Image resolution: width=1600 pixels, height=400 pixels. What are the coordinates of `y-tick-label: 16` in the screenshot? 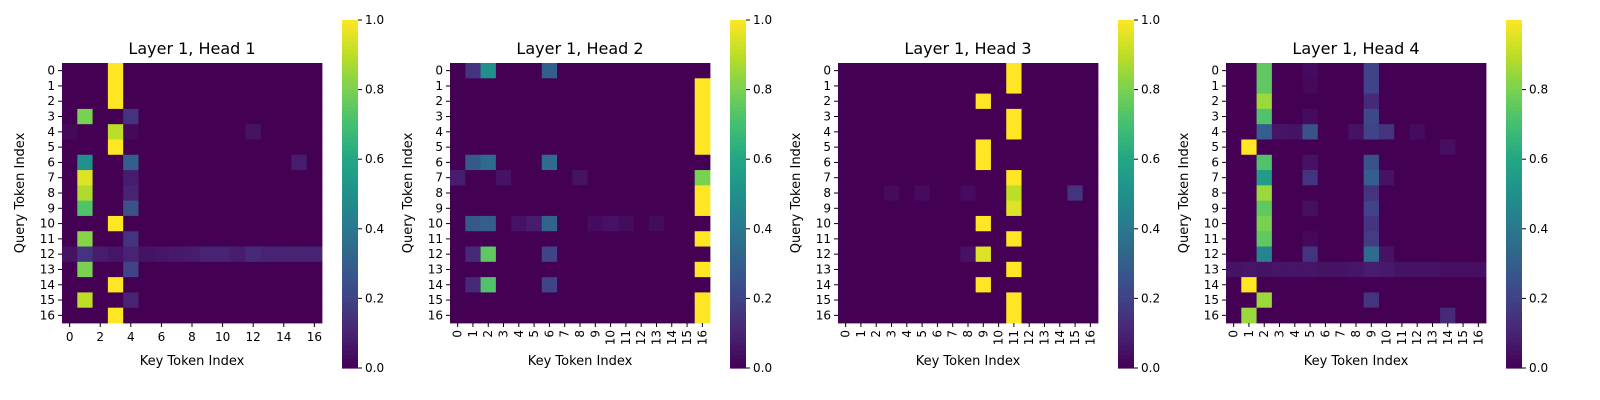 It's located at (435, 315).